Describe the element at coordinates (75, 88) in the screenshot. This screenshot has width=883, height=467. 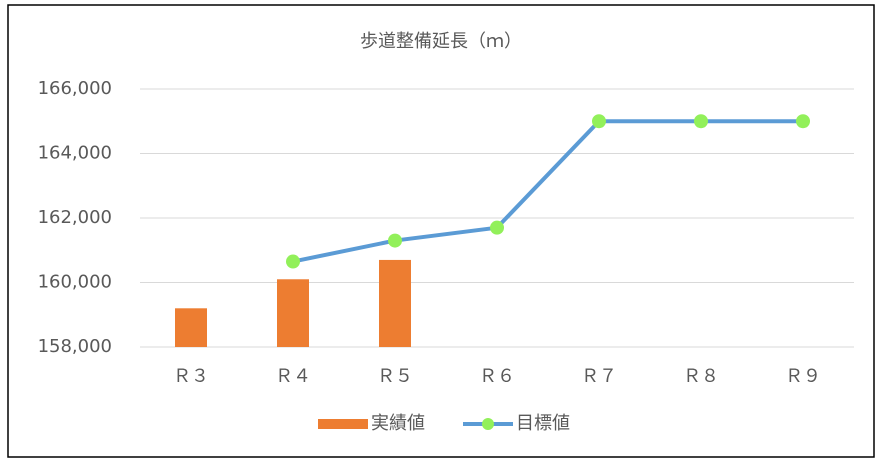
I see `y-tick-label: 166,000` at that location.